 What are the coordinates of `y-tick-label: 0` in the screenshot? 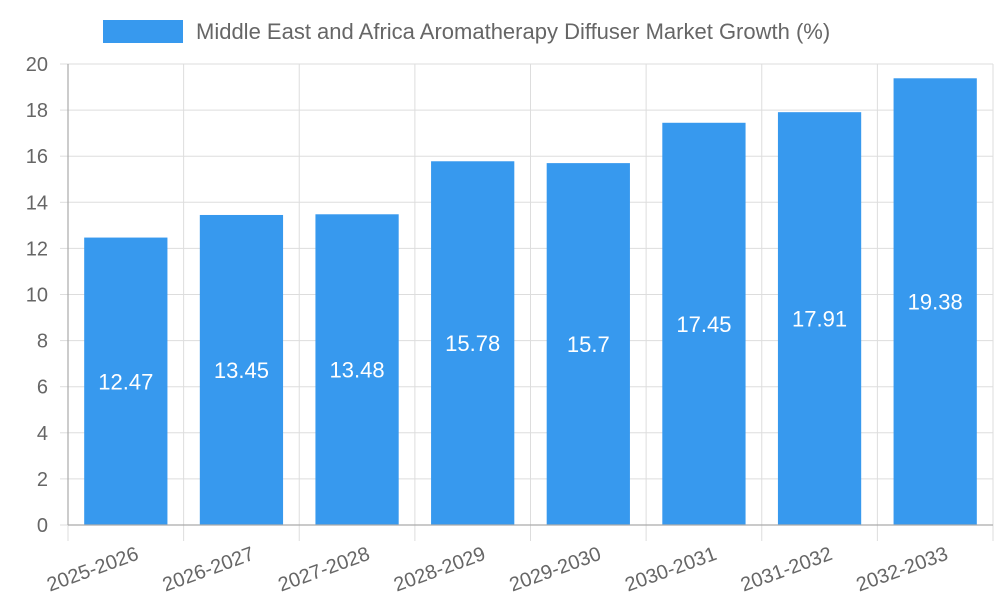 It's located at (42, 526).